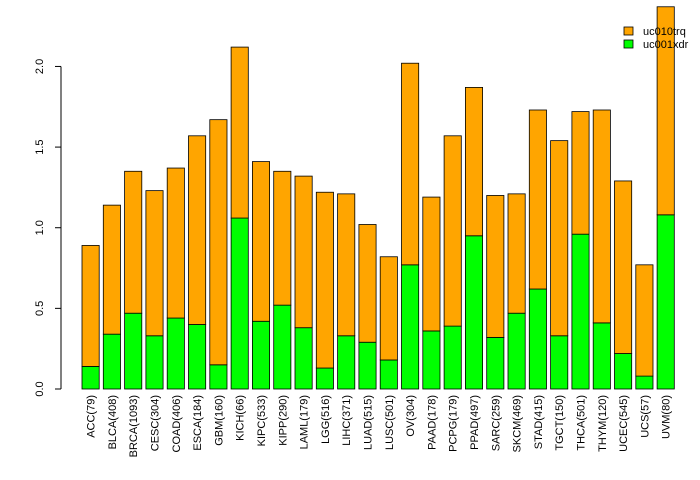 The image size is (700, 480). Describe the element at coordinates (346, 265) in the screenshot. I see `bar-uc010trq-LIHC(371)` at that location.